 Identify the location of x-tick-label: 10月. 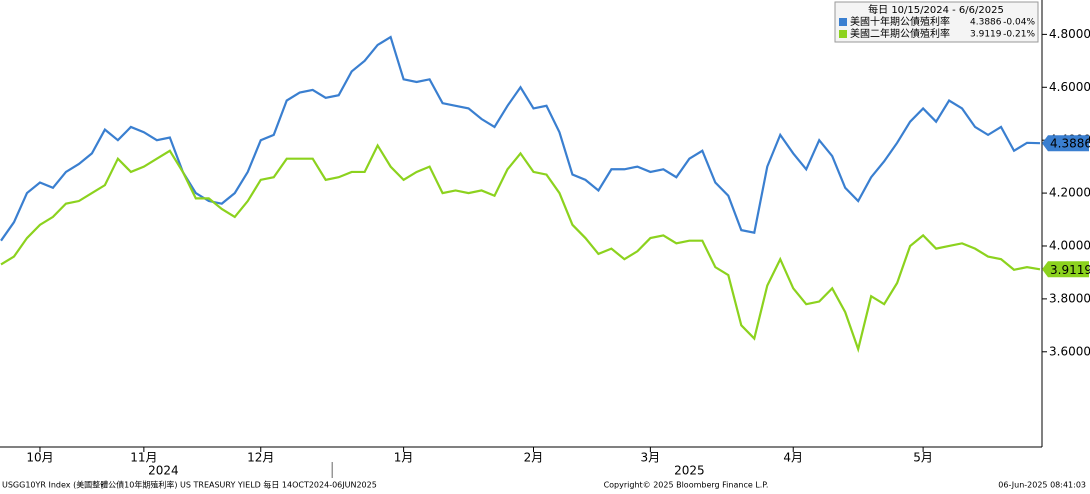
(39, 458).